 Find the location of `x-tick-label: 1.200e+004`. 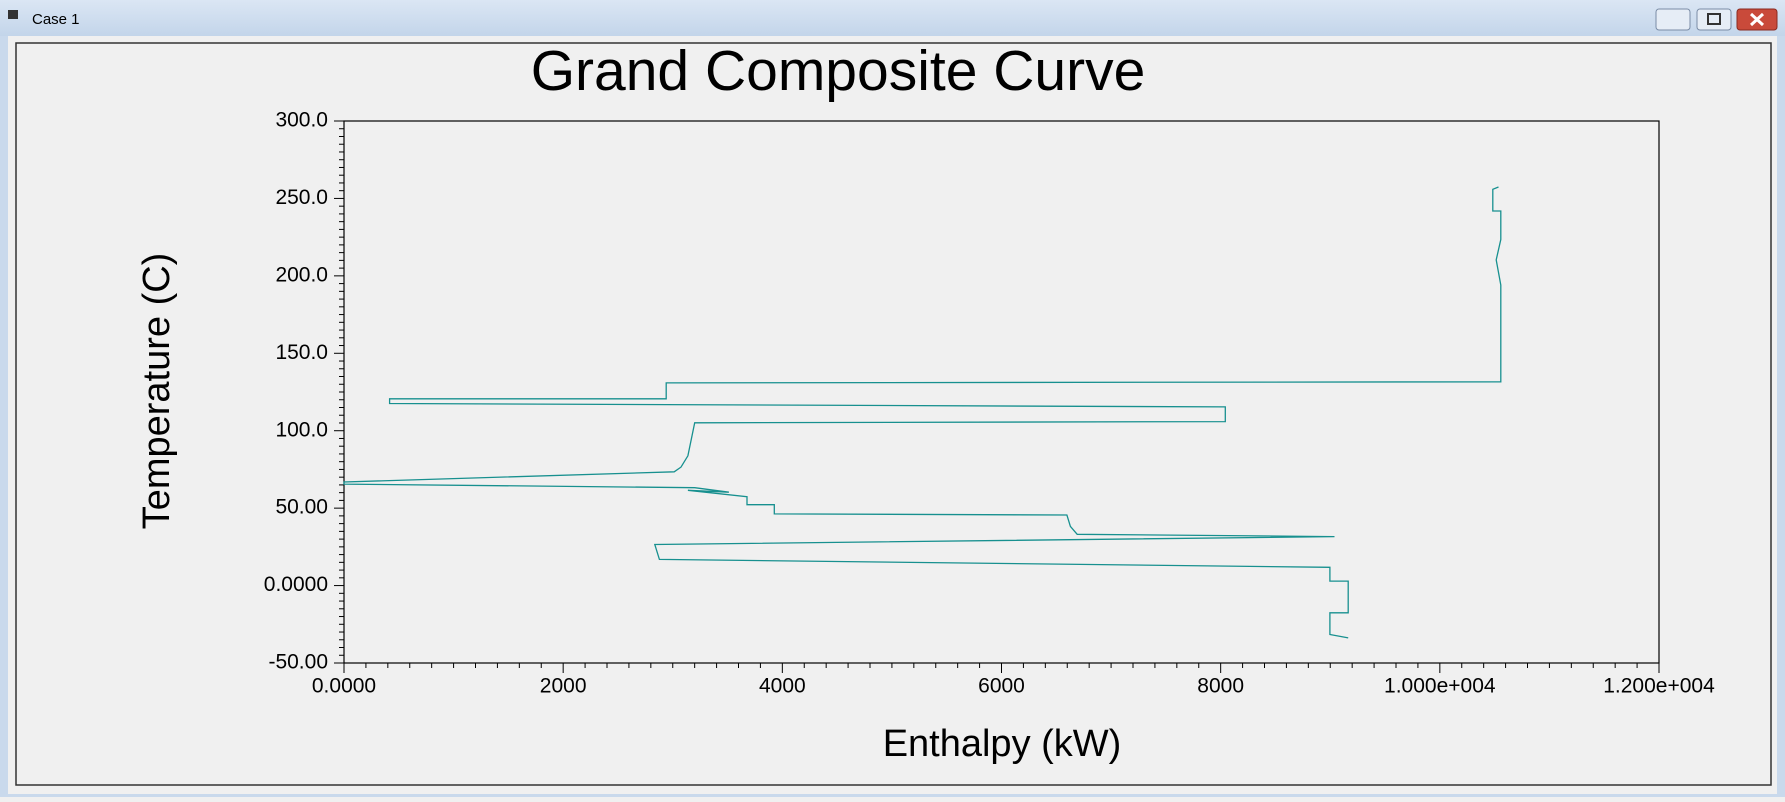

x-tick-label: 1.200e+004 is located at coordinates (1659, 686).